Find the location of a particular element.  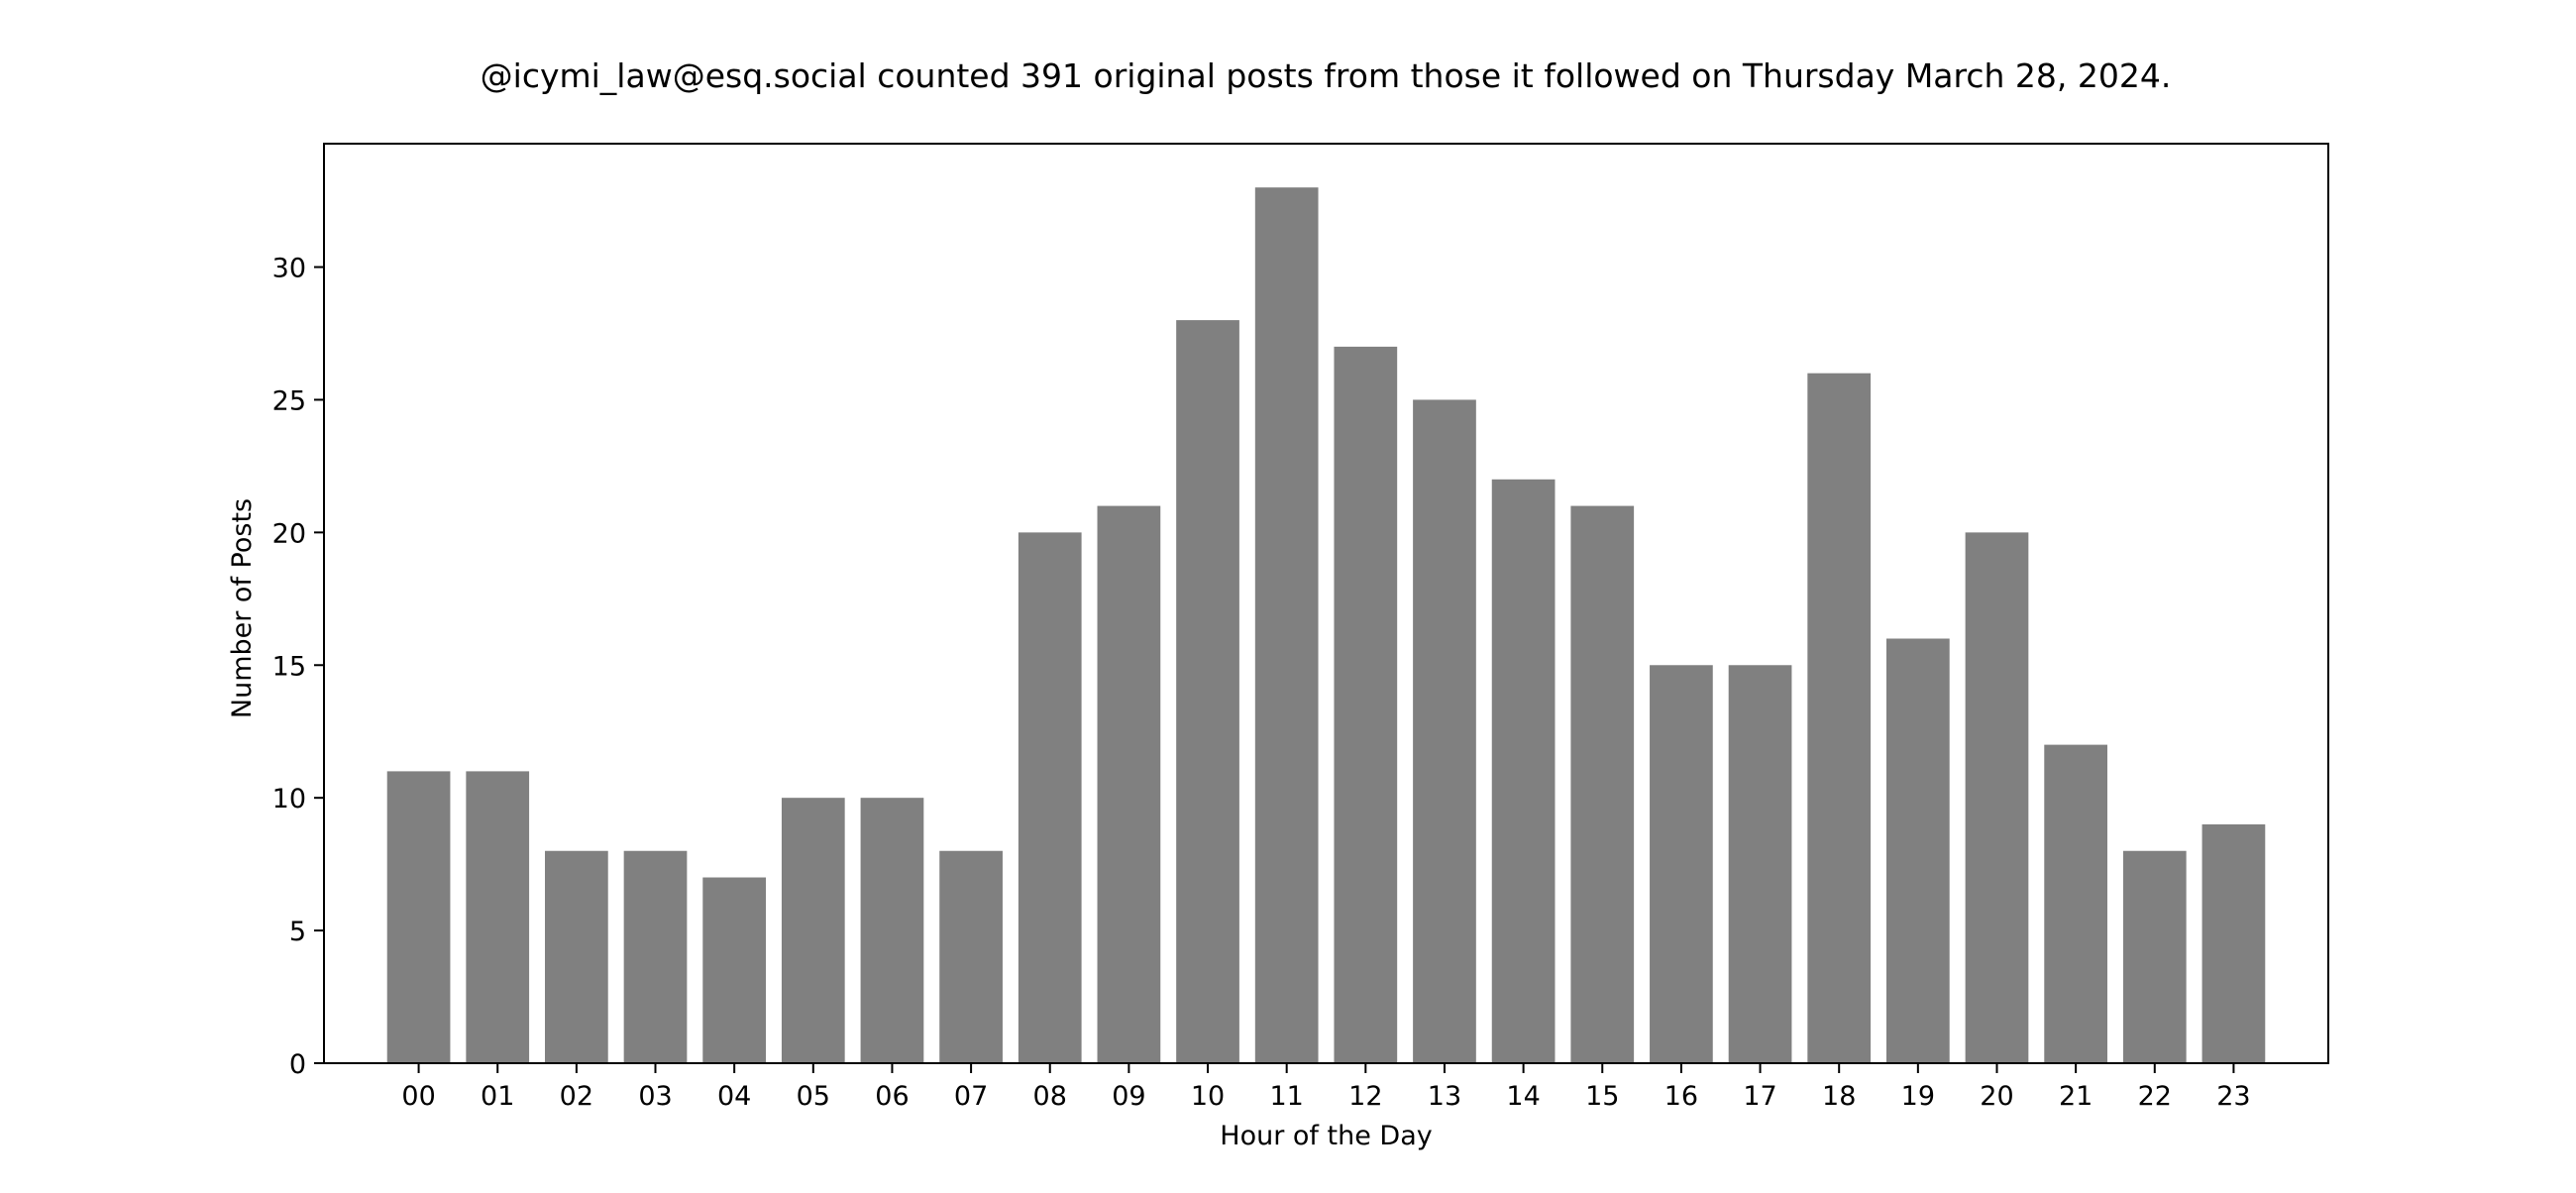

x-tick-label-07: 07 is located at coordinates (971, 1096).